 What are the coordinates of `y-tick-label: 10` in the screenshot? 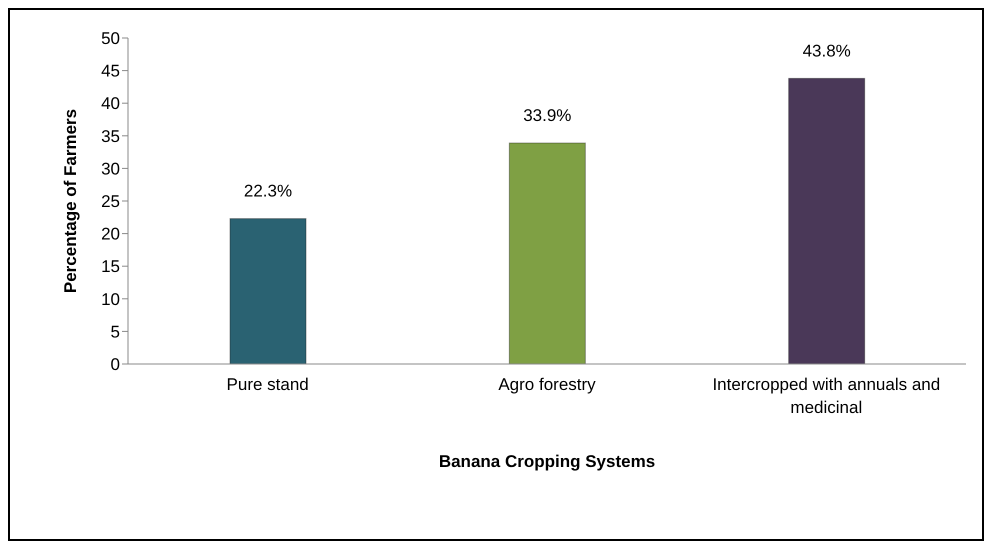 It's located at (110, 299).